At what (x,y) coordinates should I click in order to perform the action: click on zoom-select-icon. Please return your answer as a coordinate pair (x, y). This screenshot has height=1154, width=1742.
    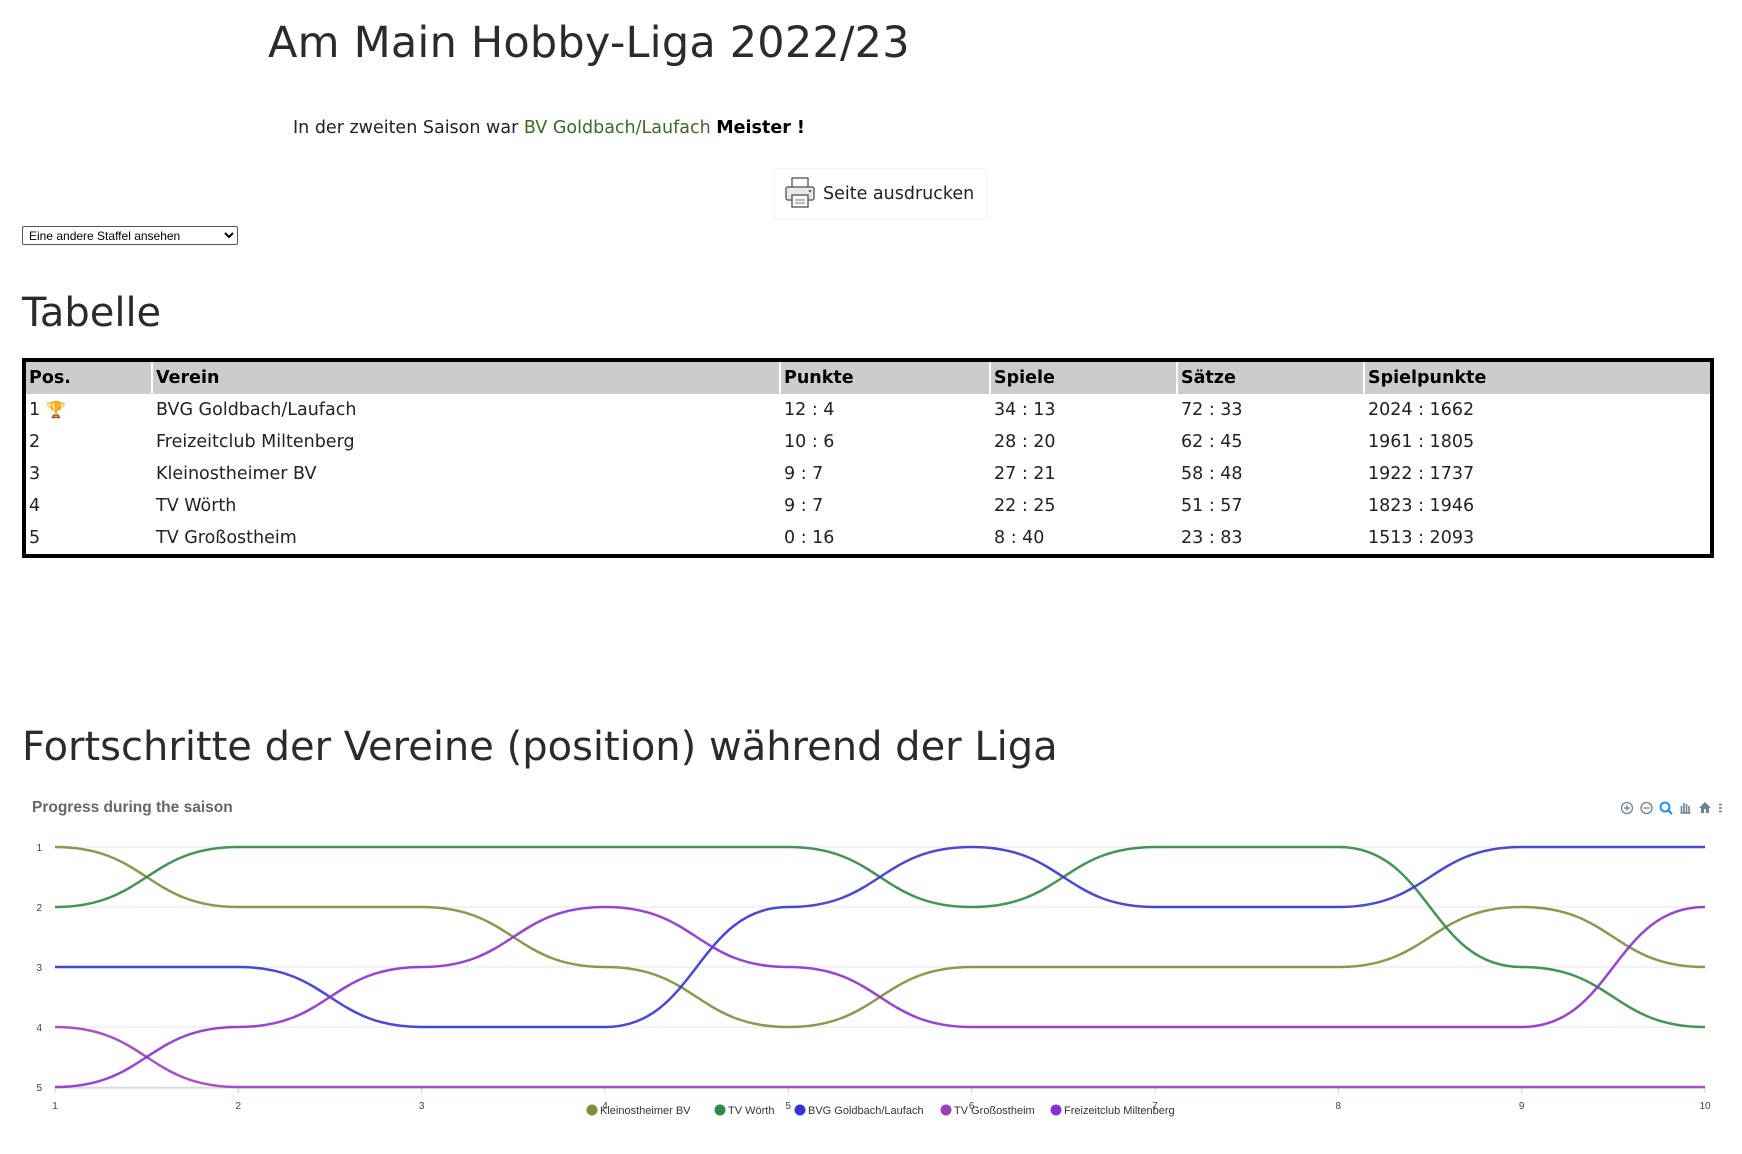
    Looking at the image, I should click on (1666, 808).